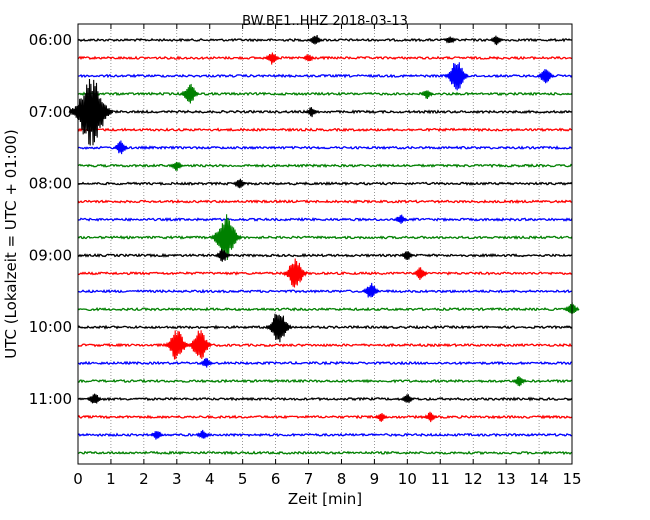 This screenshot has width=650, height=520. I want to click on y-tick-label: 06:00, so click(50, 40).